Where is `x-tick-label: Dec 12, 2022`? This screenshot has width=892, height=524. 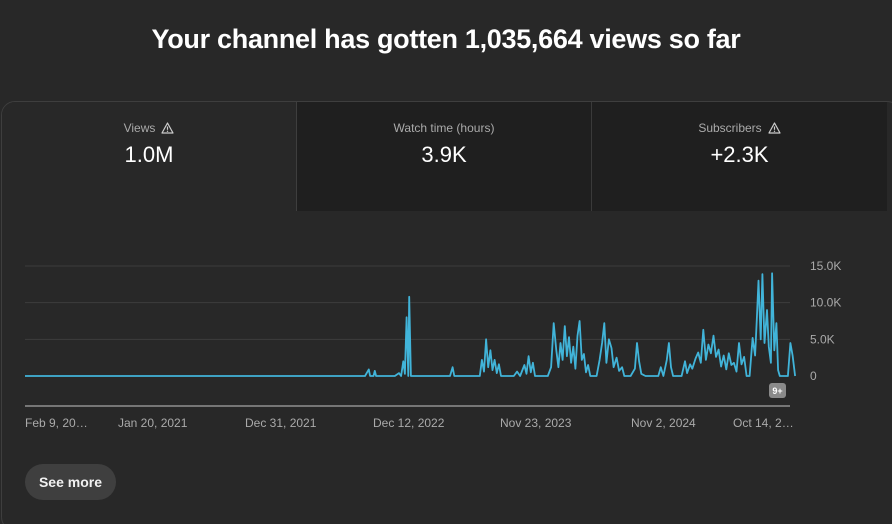 x-tick-label: Dec 12, 2022 is located at coordinates (409, 423).